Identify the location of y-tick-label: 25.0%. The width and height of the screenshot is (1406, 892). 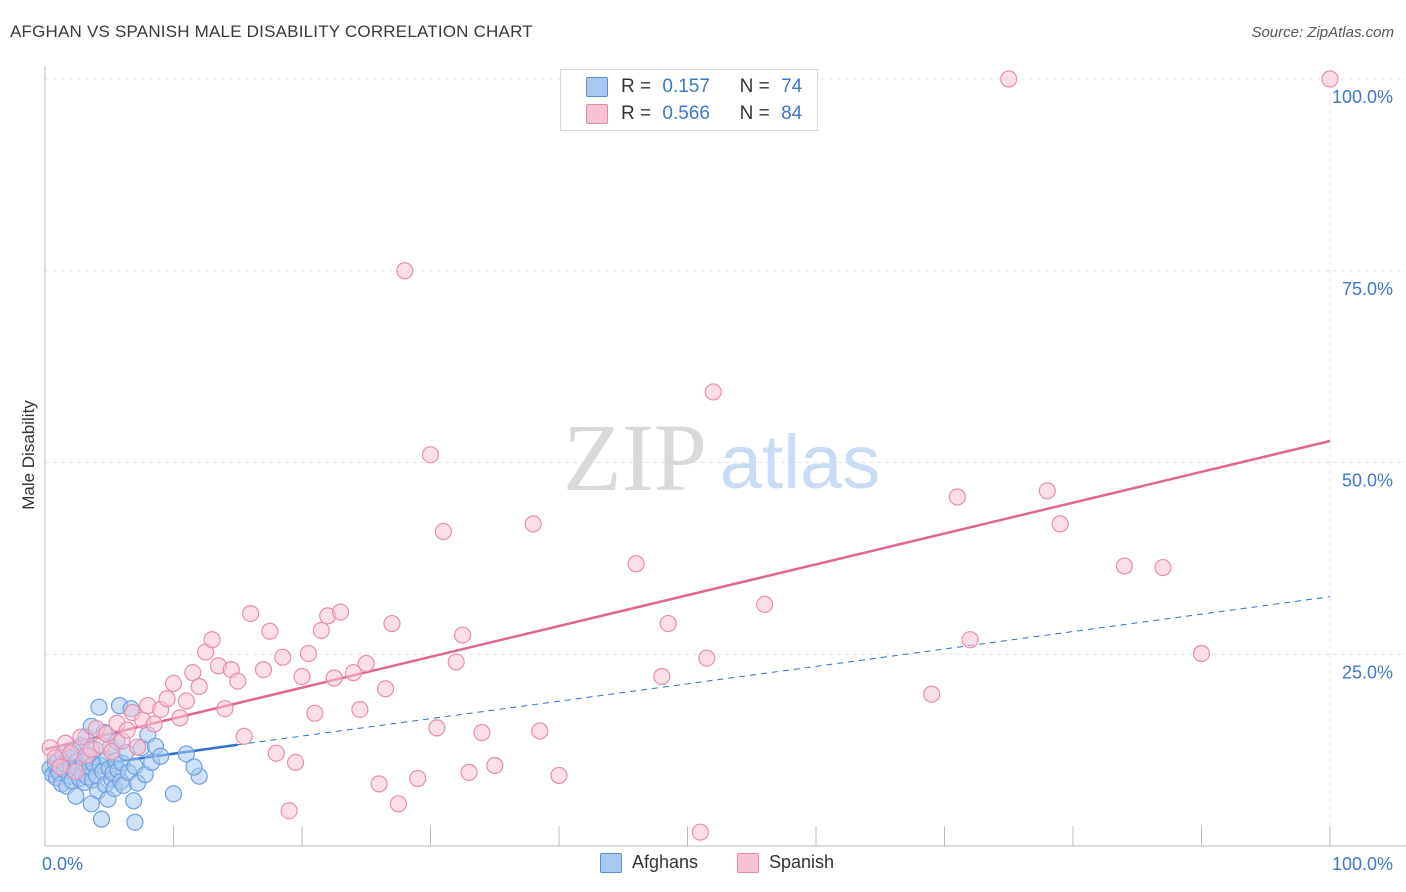
(1367, 672).